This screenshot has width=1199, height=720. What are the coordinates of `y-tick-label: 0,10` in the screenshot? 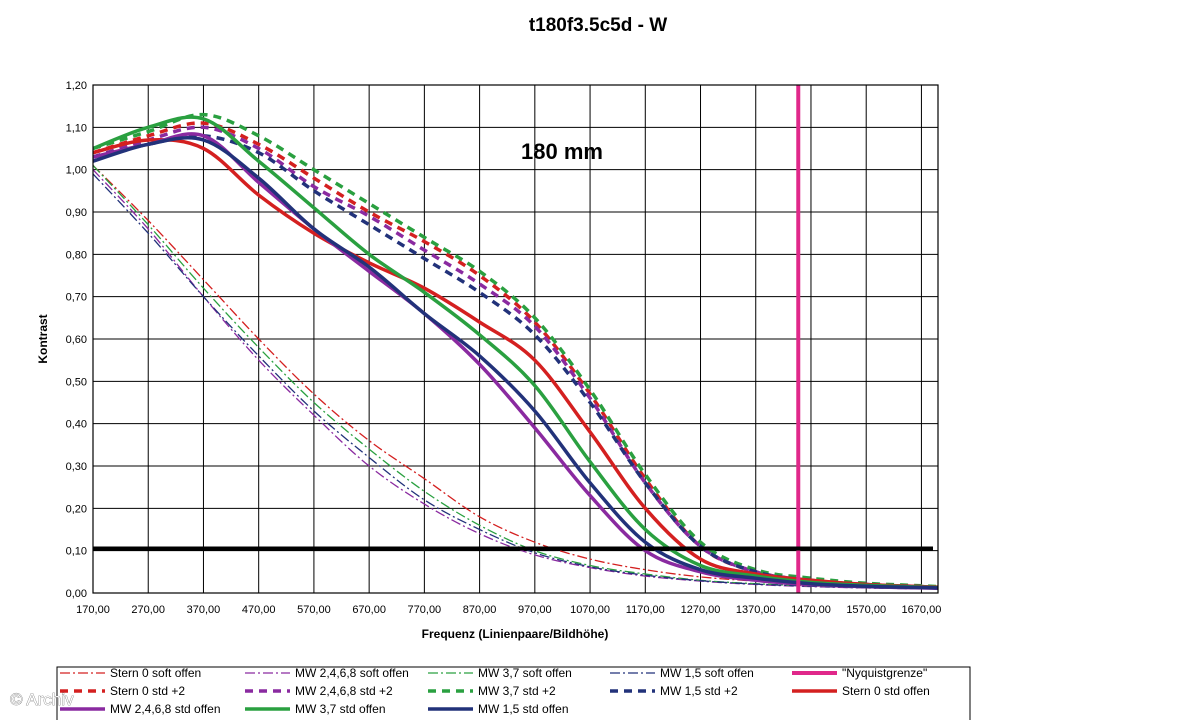 It's located at (76, 552).